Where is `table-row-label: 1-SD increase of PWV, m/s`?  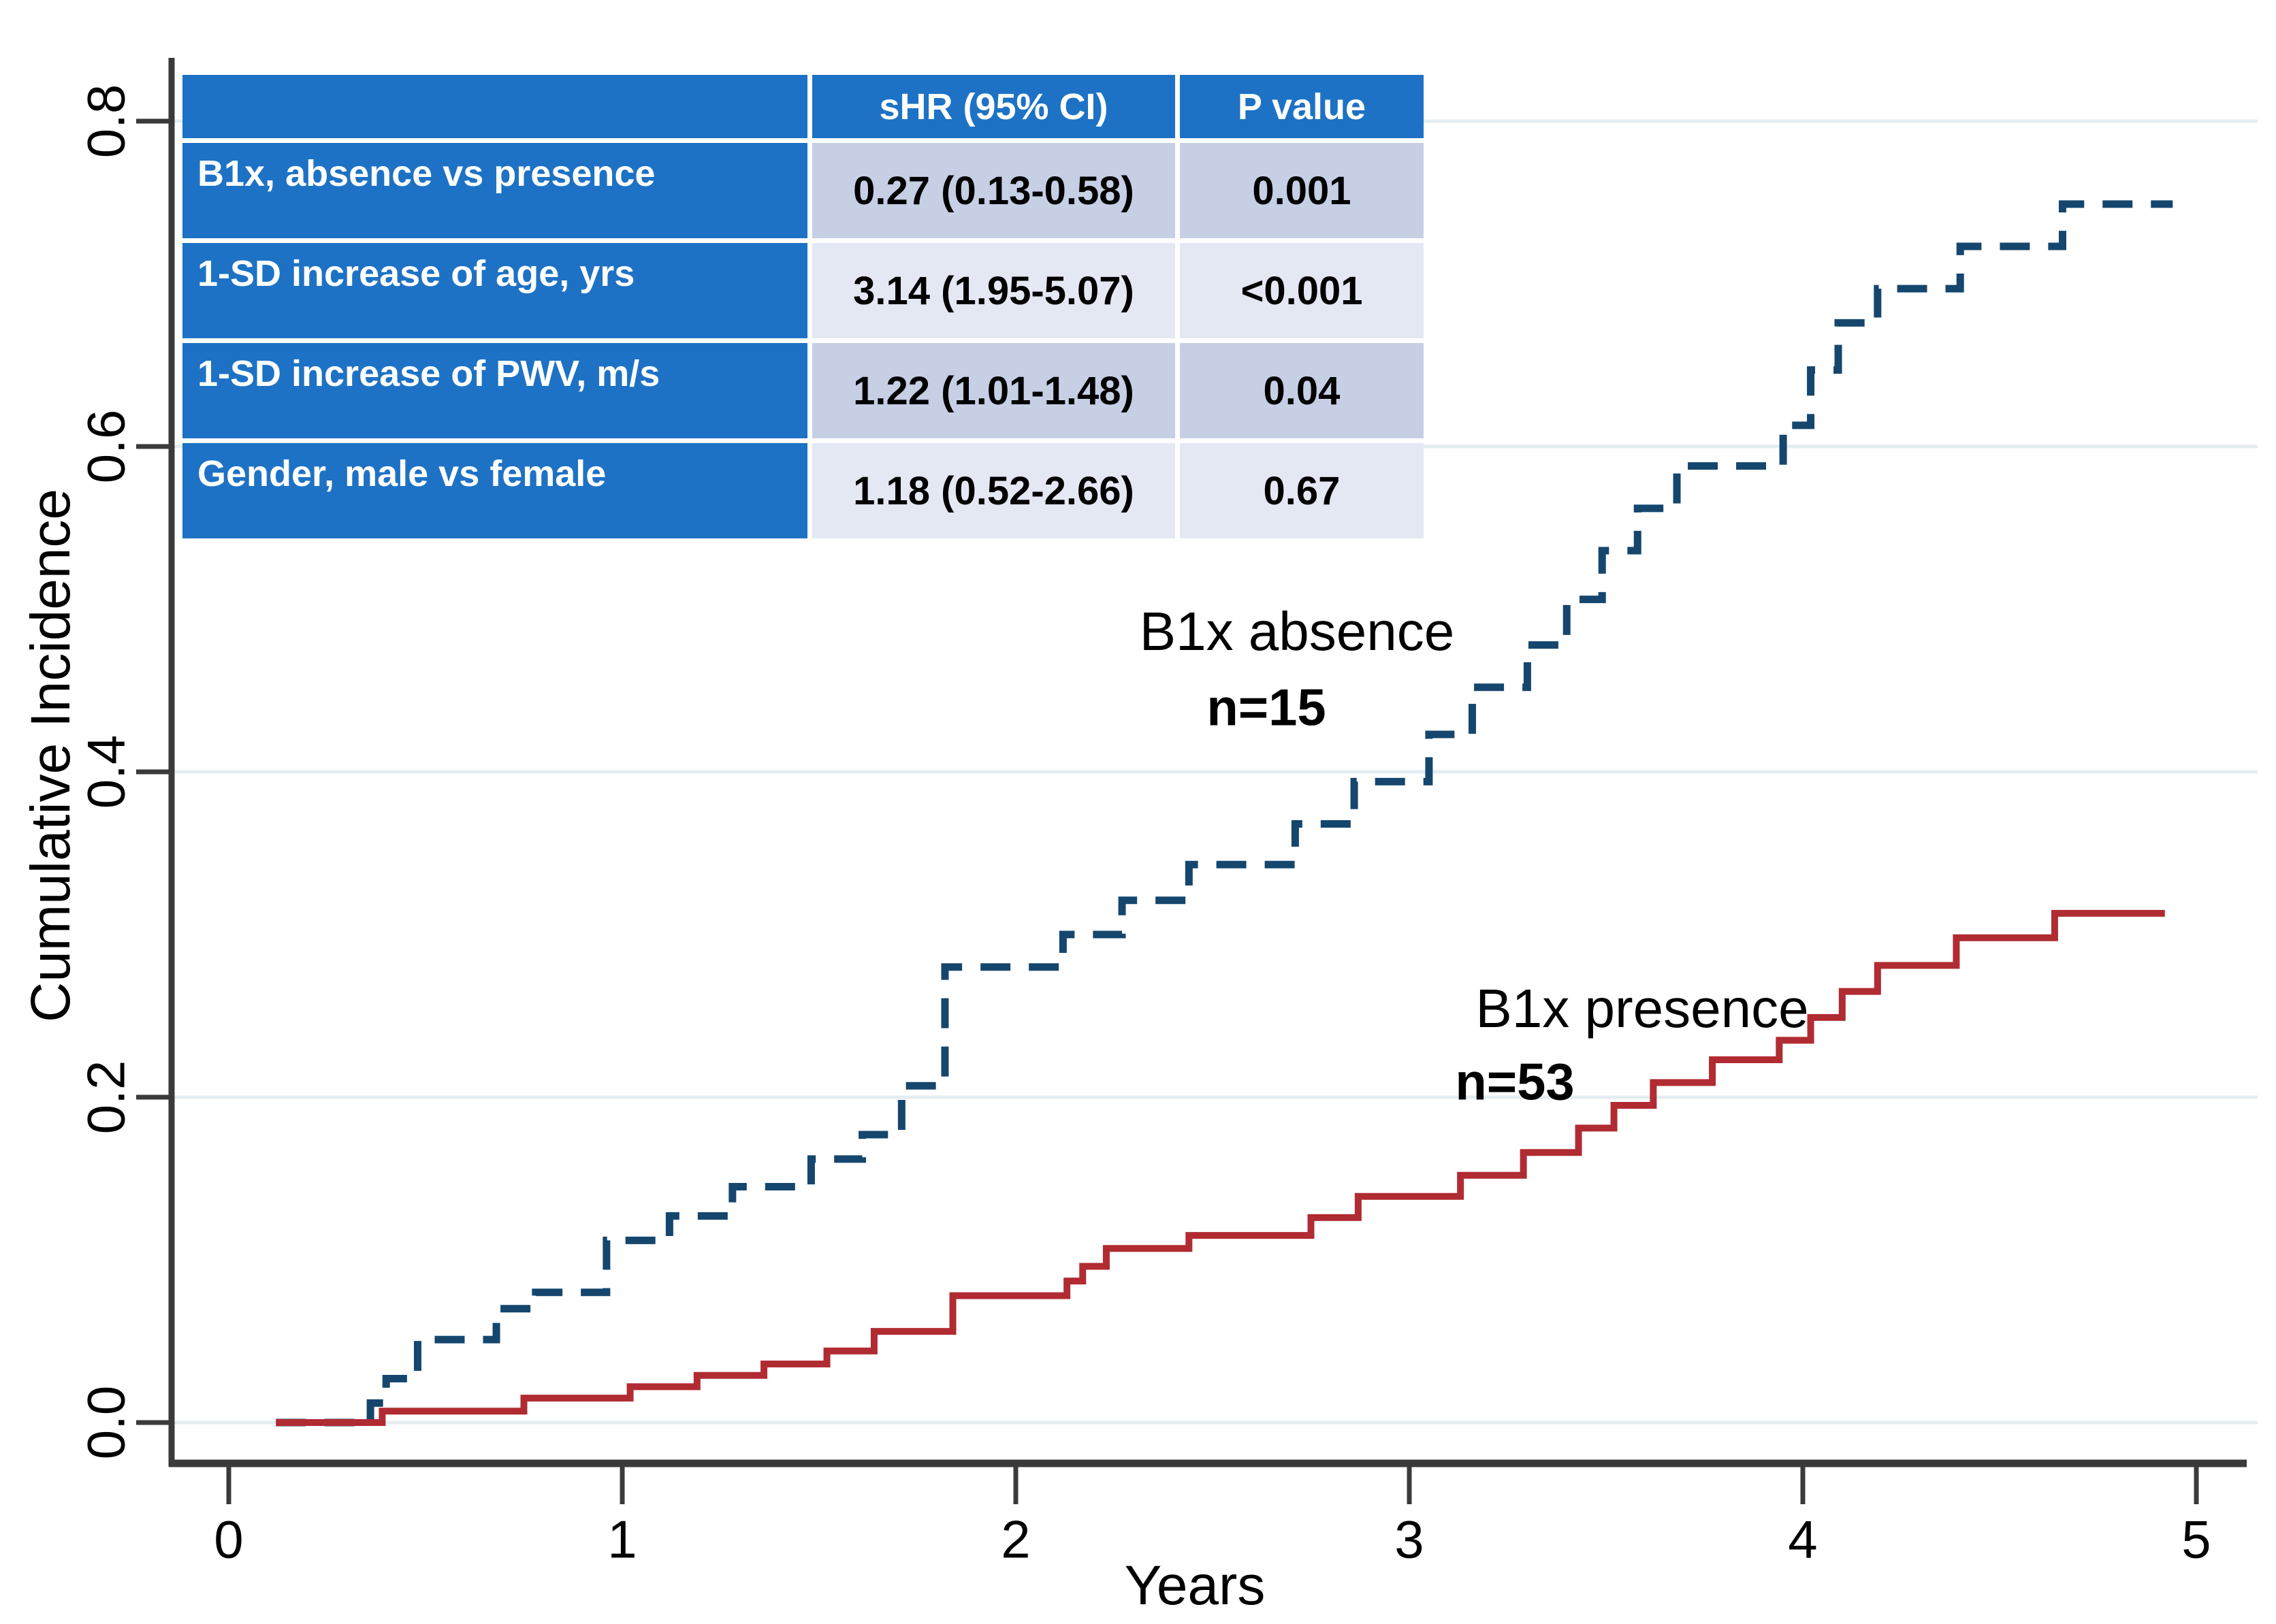 table-row-label: 1-SD increase of PWV, m/s is located at coordinates (494, 390).